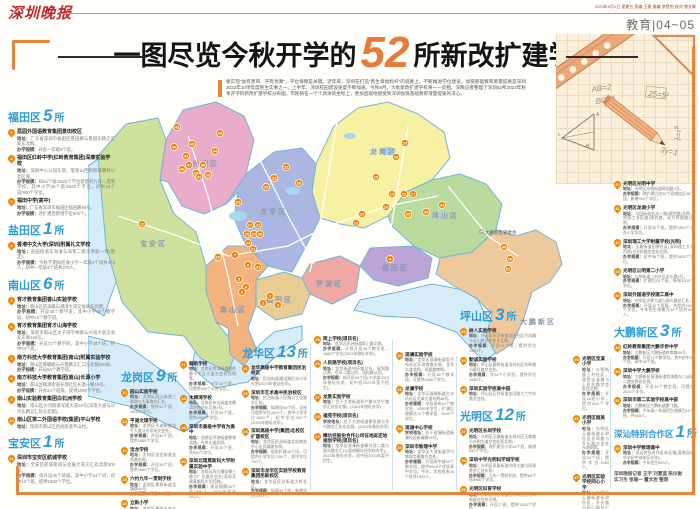 Image resolution: width=700 pixels, height=509 pixels. Describe the element at coordinates (253, 249) in the screenshot. I see `svg-text: 21` at that location.